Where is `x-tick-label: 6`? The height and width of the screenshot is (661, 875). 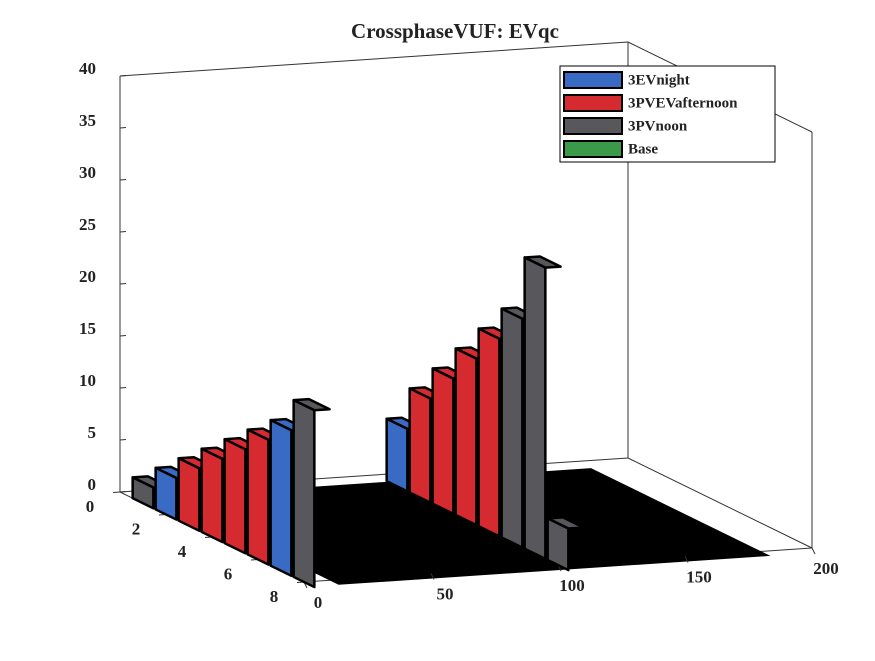 x-tick-label: 6 is located at coordinates (228, 573).